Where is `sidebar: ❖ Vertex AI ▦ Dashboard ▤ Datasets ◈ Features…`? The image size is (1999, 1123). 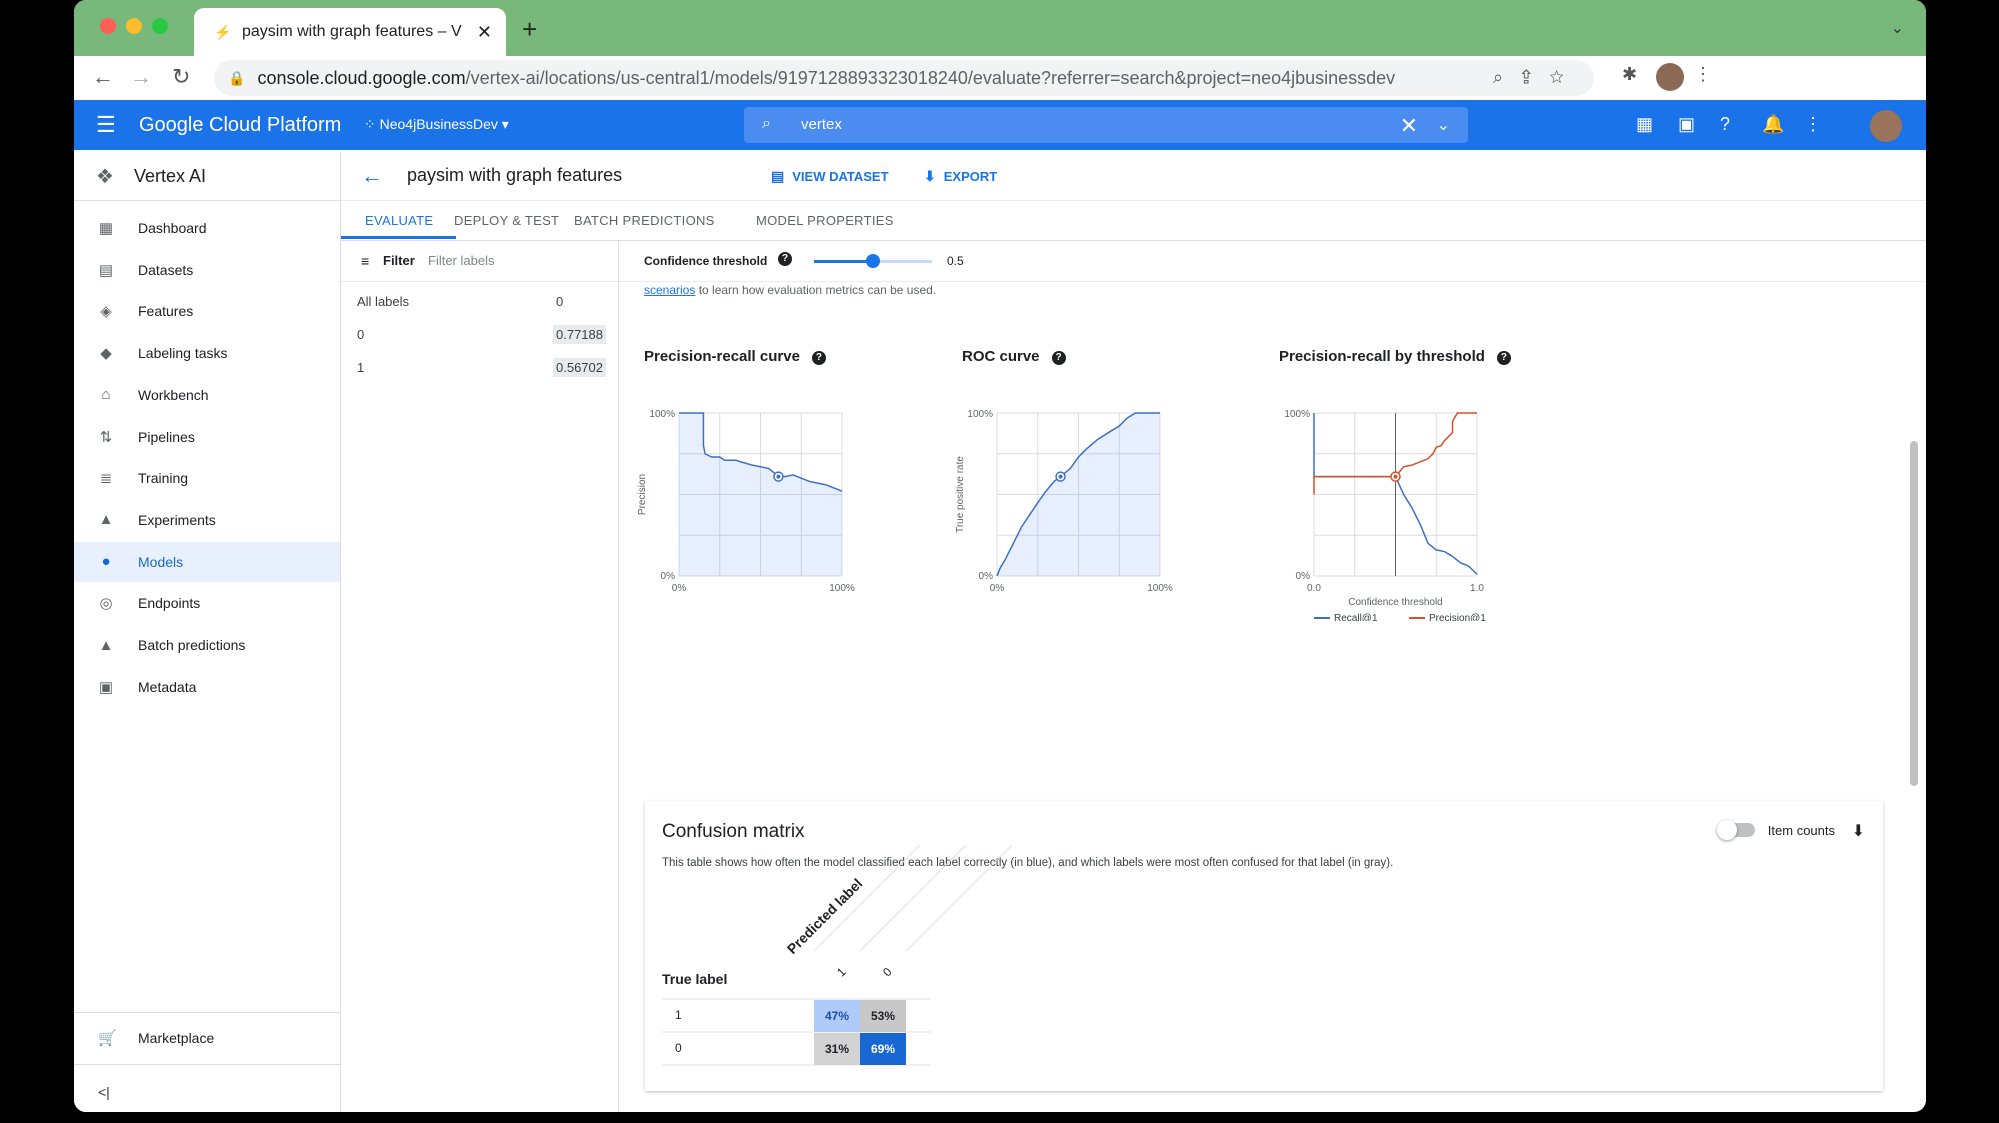 sidebar: ❖ Vertex AI ▦ Dashboard ▤ Datasets ◈ Features… is located at coordinates (207, 632).